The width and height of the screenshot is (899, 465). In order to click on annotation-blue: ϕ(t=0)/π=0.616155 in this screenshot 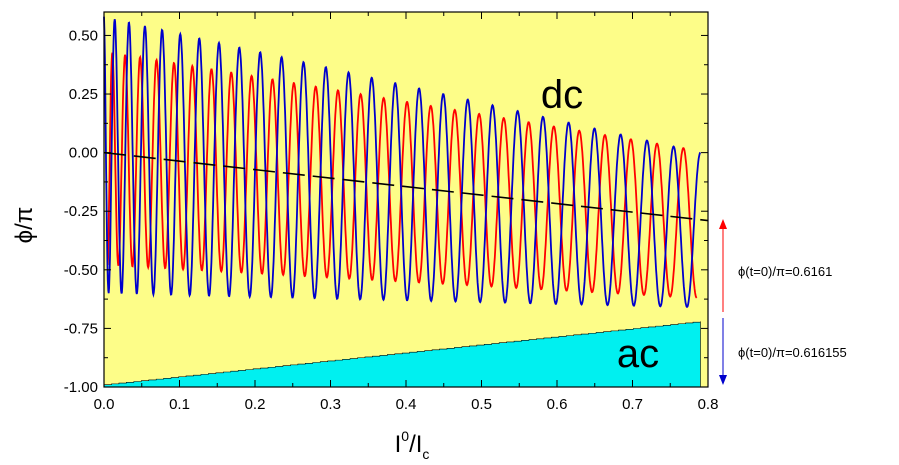, I will do `click(783, 351)`.